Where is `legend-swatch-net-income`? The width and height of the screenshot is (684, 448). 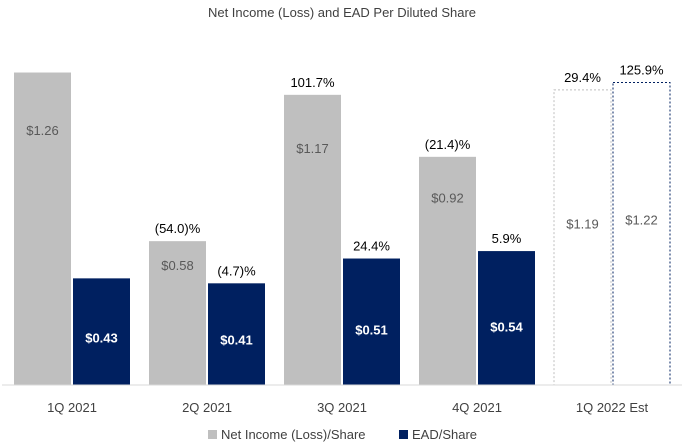
legend-swatch-net-income is located at coordinates (212, 434).